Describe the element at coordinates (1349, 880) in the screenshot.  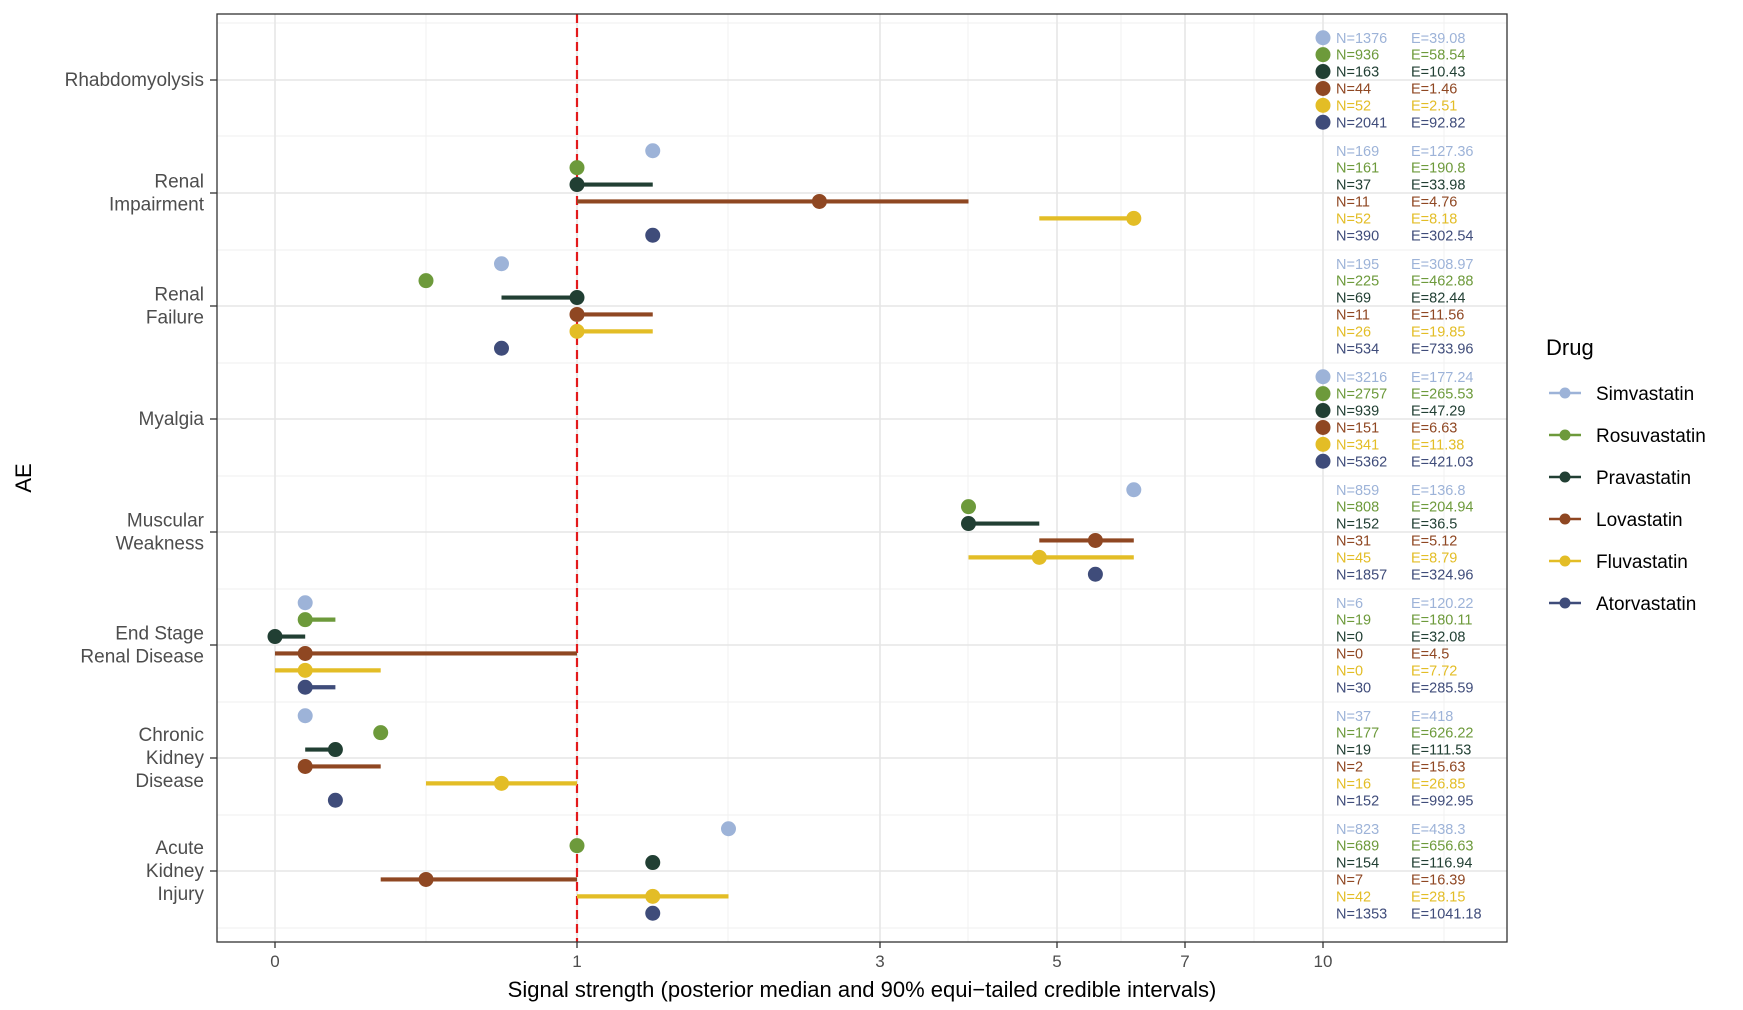
I see `n-count-label: N=7` at that location.